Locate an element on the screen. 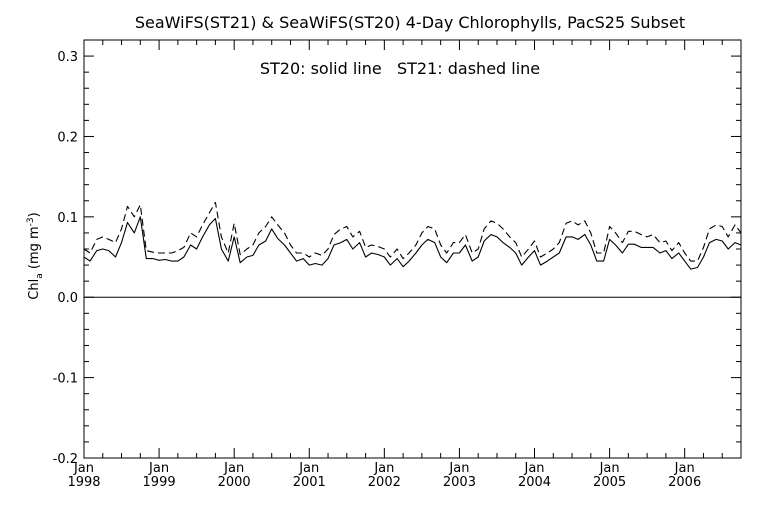  x-tick-label-year: 2002 is located at coordinates (384, 482).